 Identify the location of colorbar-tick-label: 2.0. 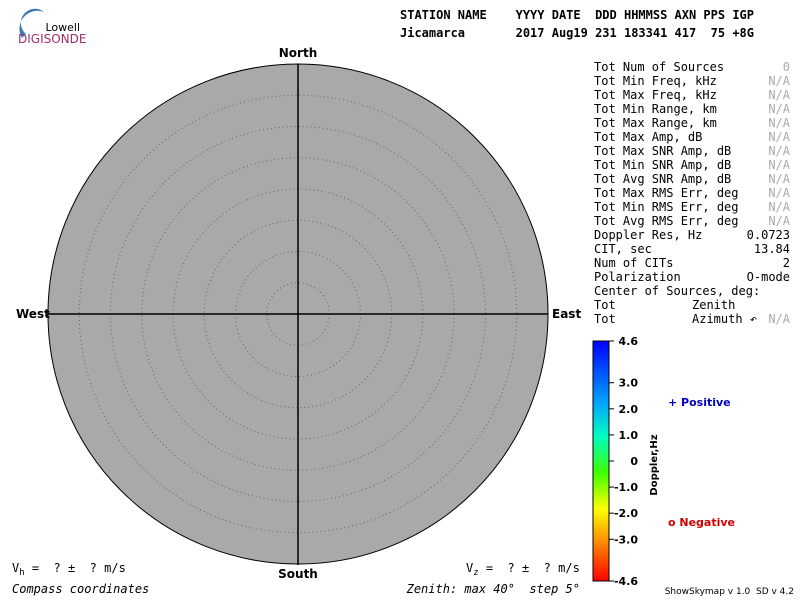
(629, 409).